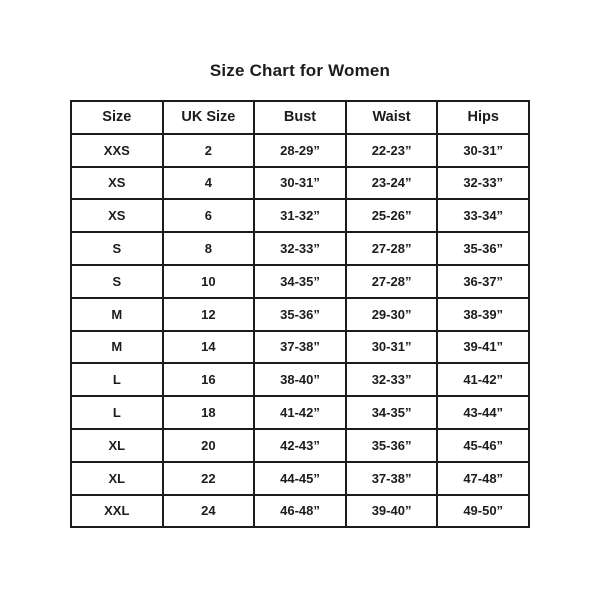 The width and height of the screenshot is (600, 600). Describe the element at coordinates (208, 117) in the screenshot. I see `column-header-uk-size: UK Size` at that location.